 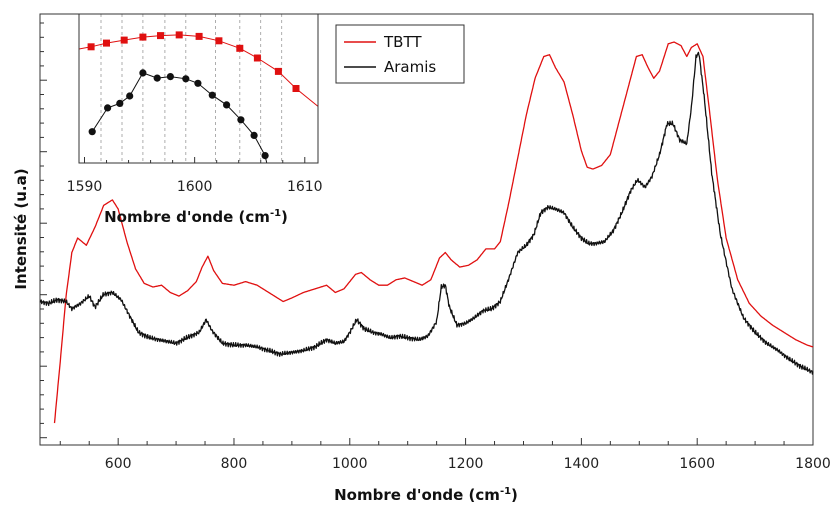 What do you see at coordinates (466, 464) in the screenshot?
I see `x-tick-label-1200: 1200` at bounding box center [466, 464].